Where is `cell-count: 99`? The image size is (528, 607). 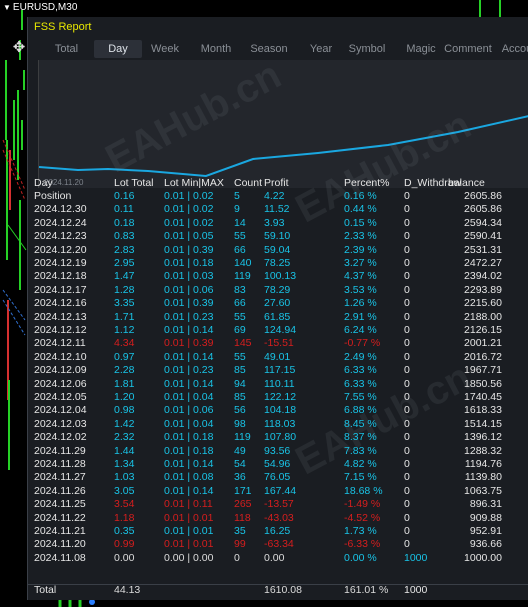 cell-count: 99 is located at coordinates (240, 544).